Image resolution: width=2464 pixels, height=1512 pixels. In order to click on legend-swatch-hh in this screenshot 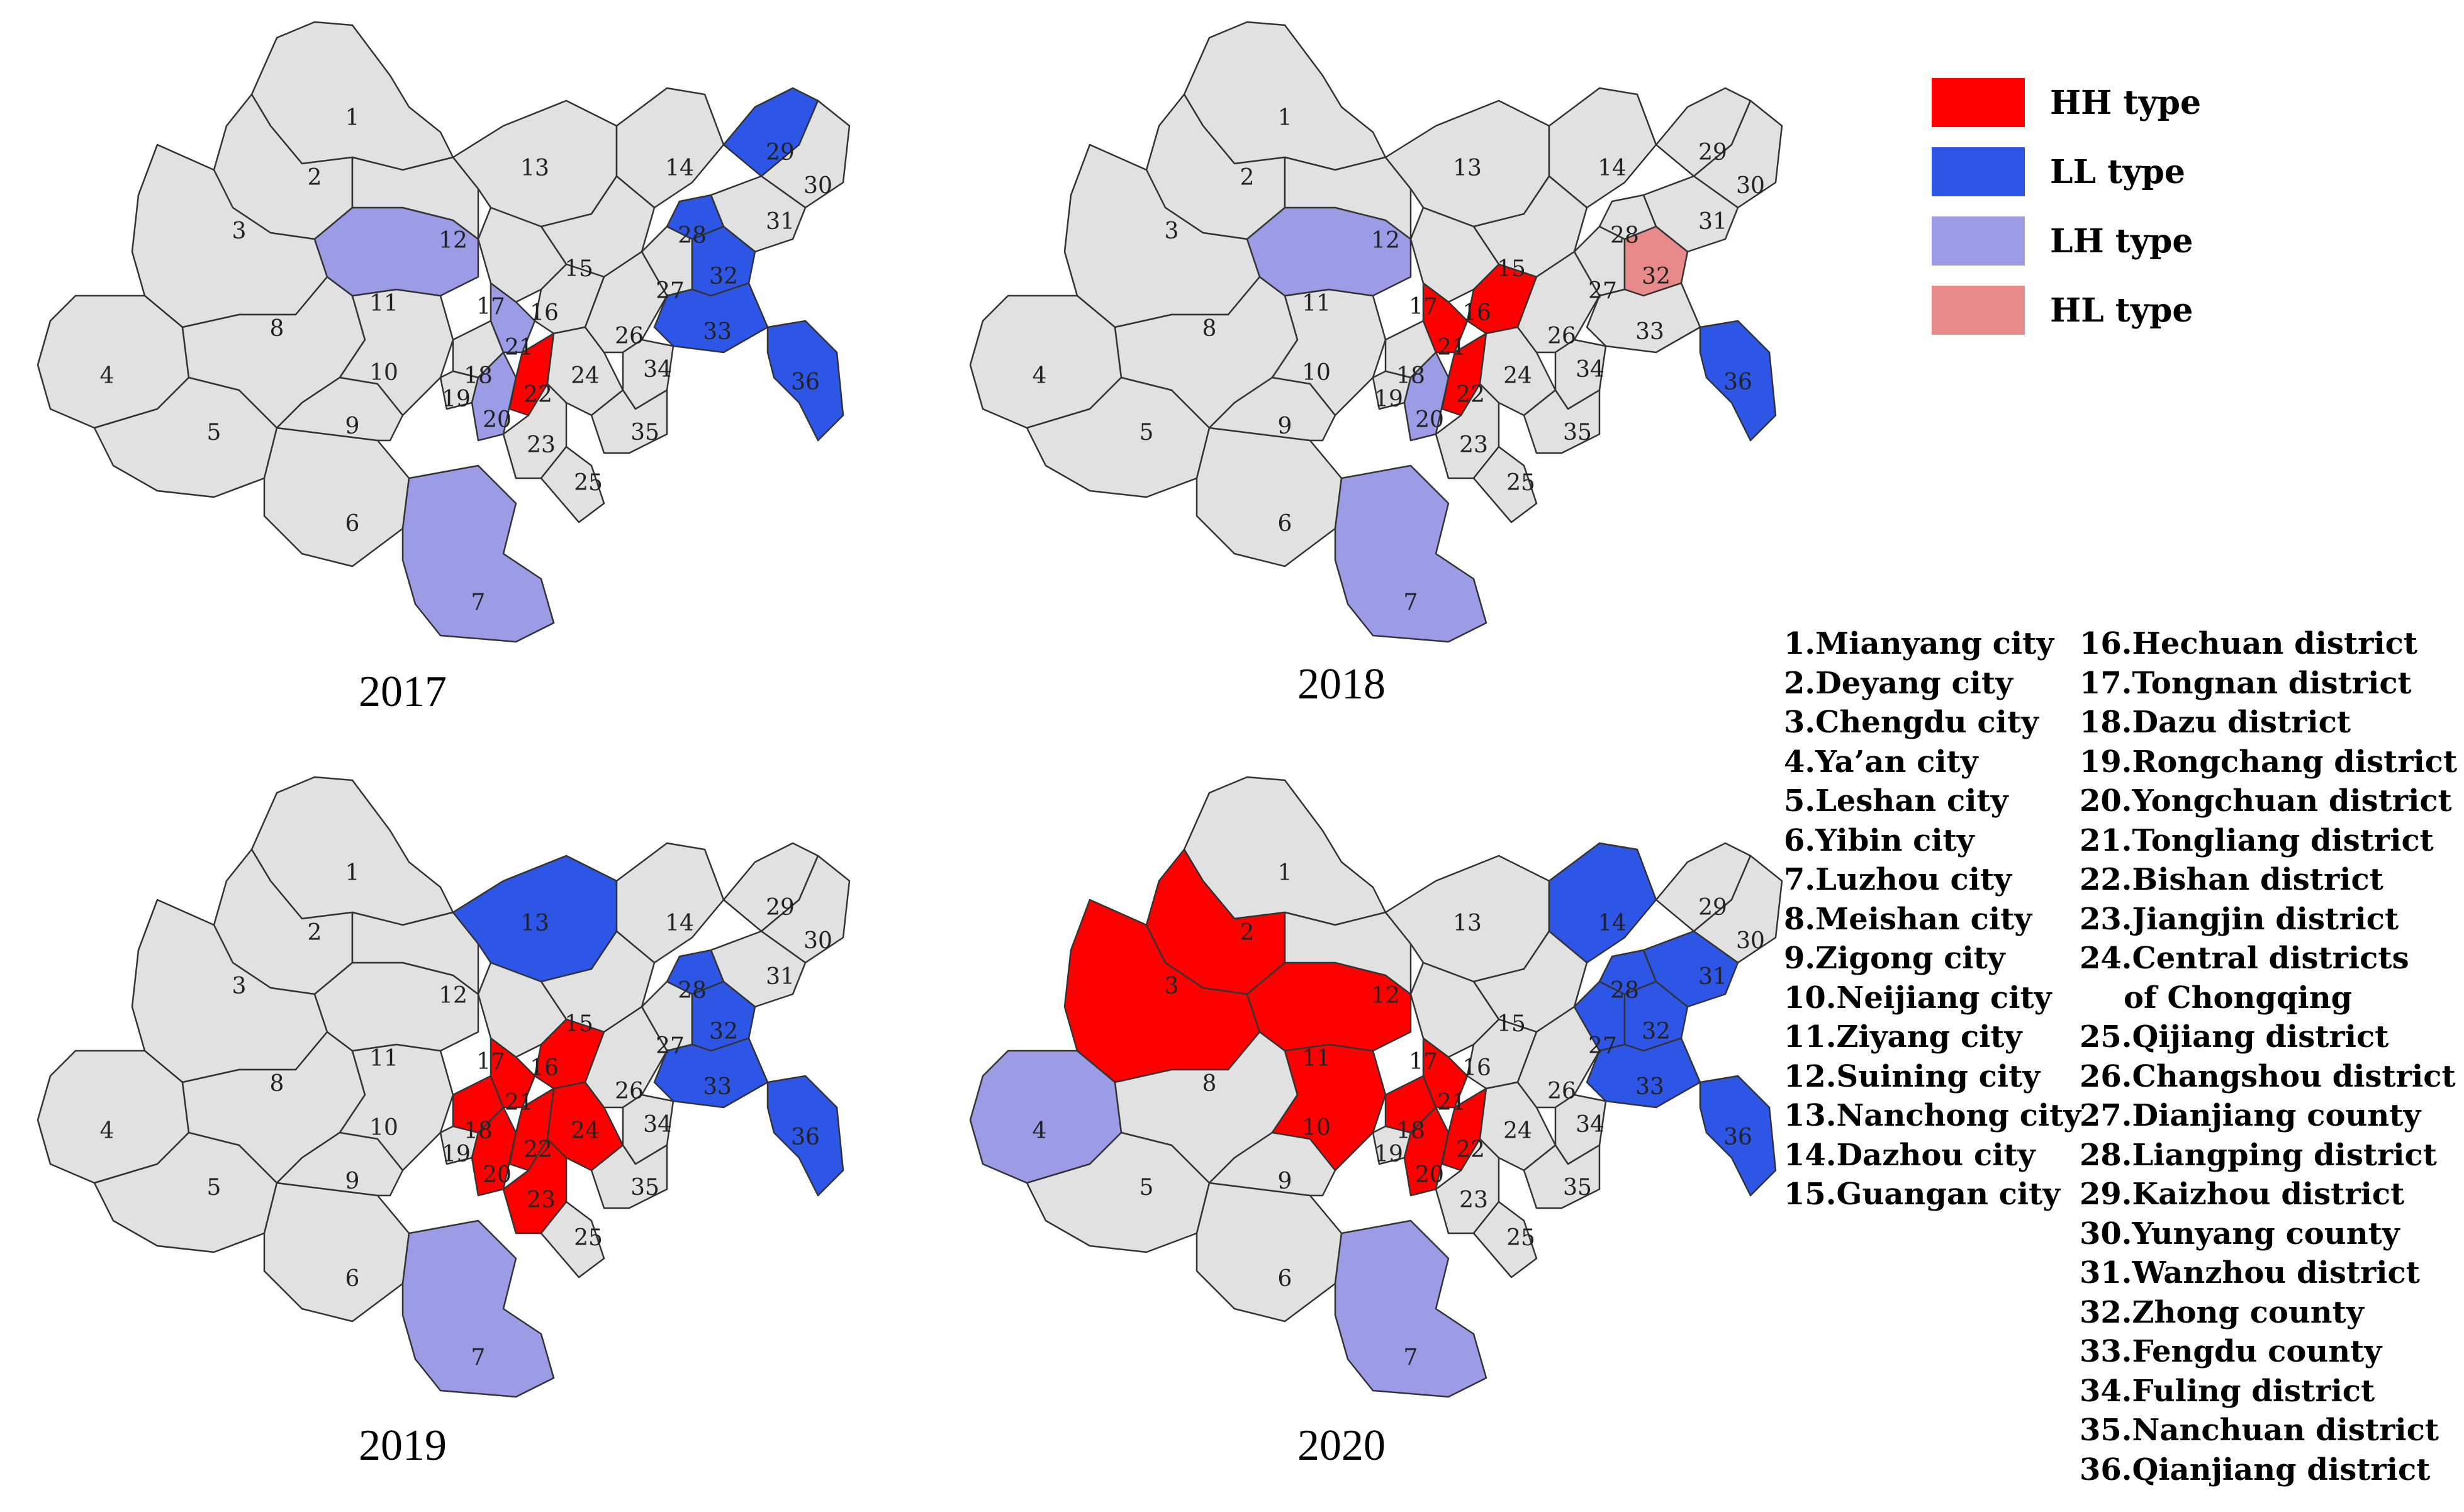, I will do `click(1978, 102)`.